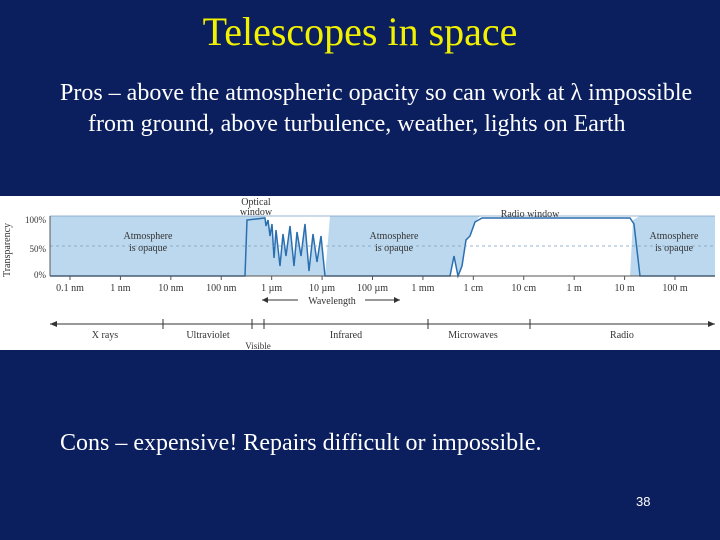  What do you see at coordinates (256, 212) in the screenshot?
I see `optical-window-label-2: window` at bounding box center [256, 212].